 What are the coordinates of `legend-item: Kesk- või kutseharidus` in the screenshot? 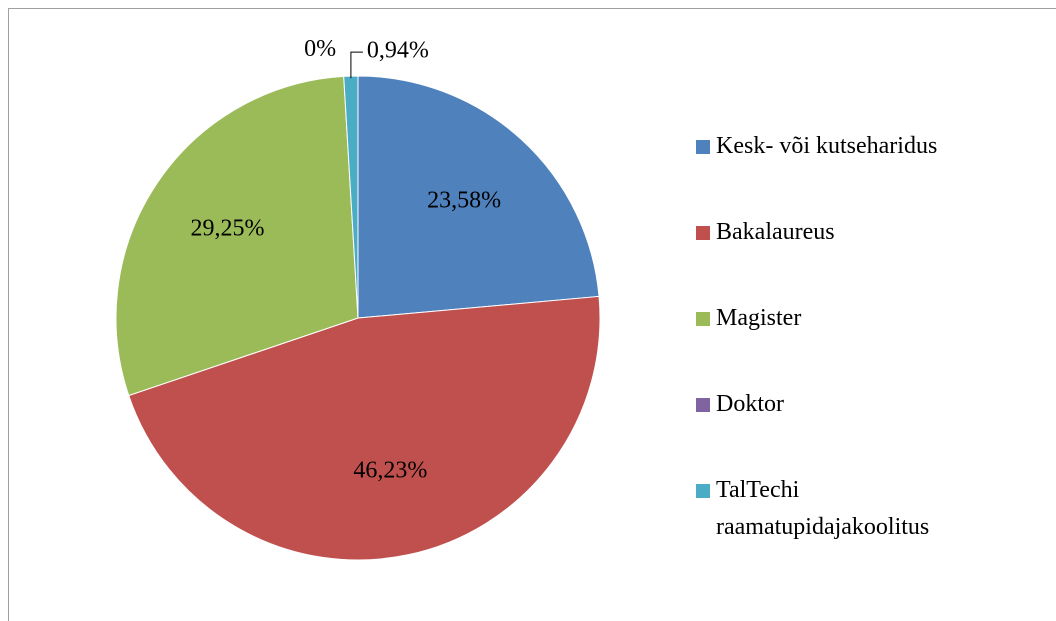 It's located at (861, 146).